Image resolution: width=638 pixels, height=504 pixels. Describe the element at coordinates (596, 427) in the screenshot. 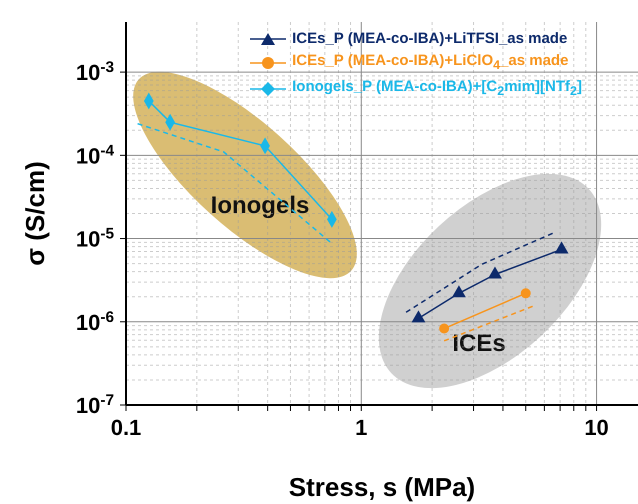

I see `x-tick-label: 10` at that location.